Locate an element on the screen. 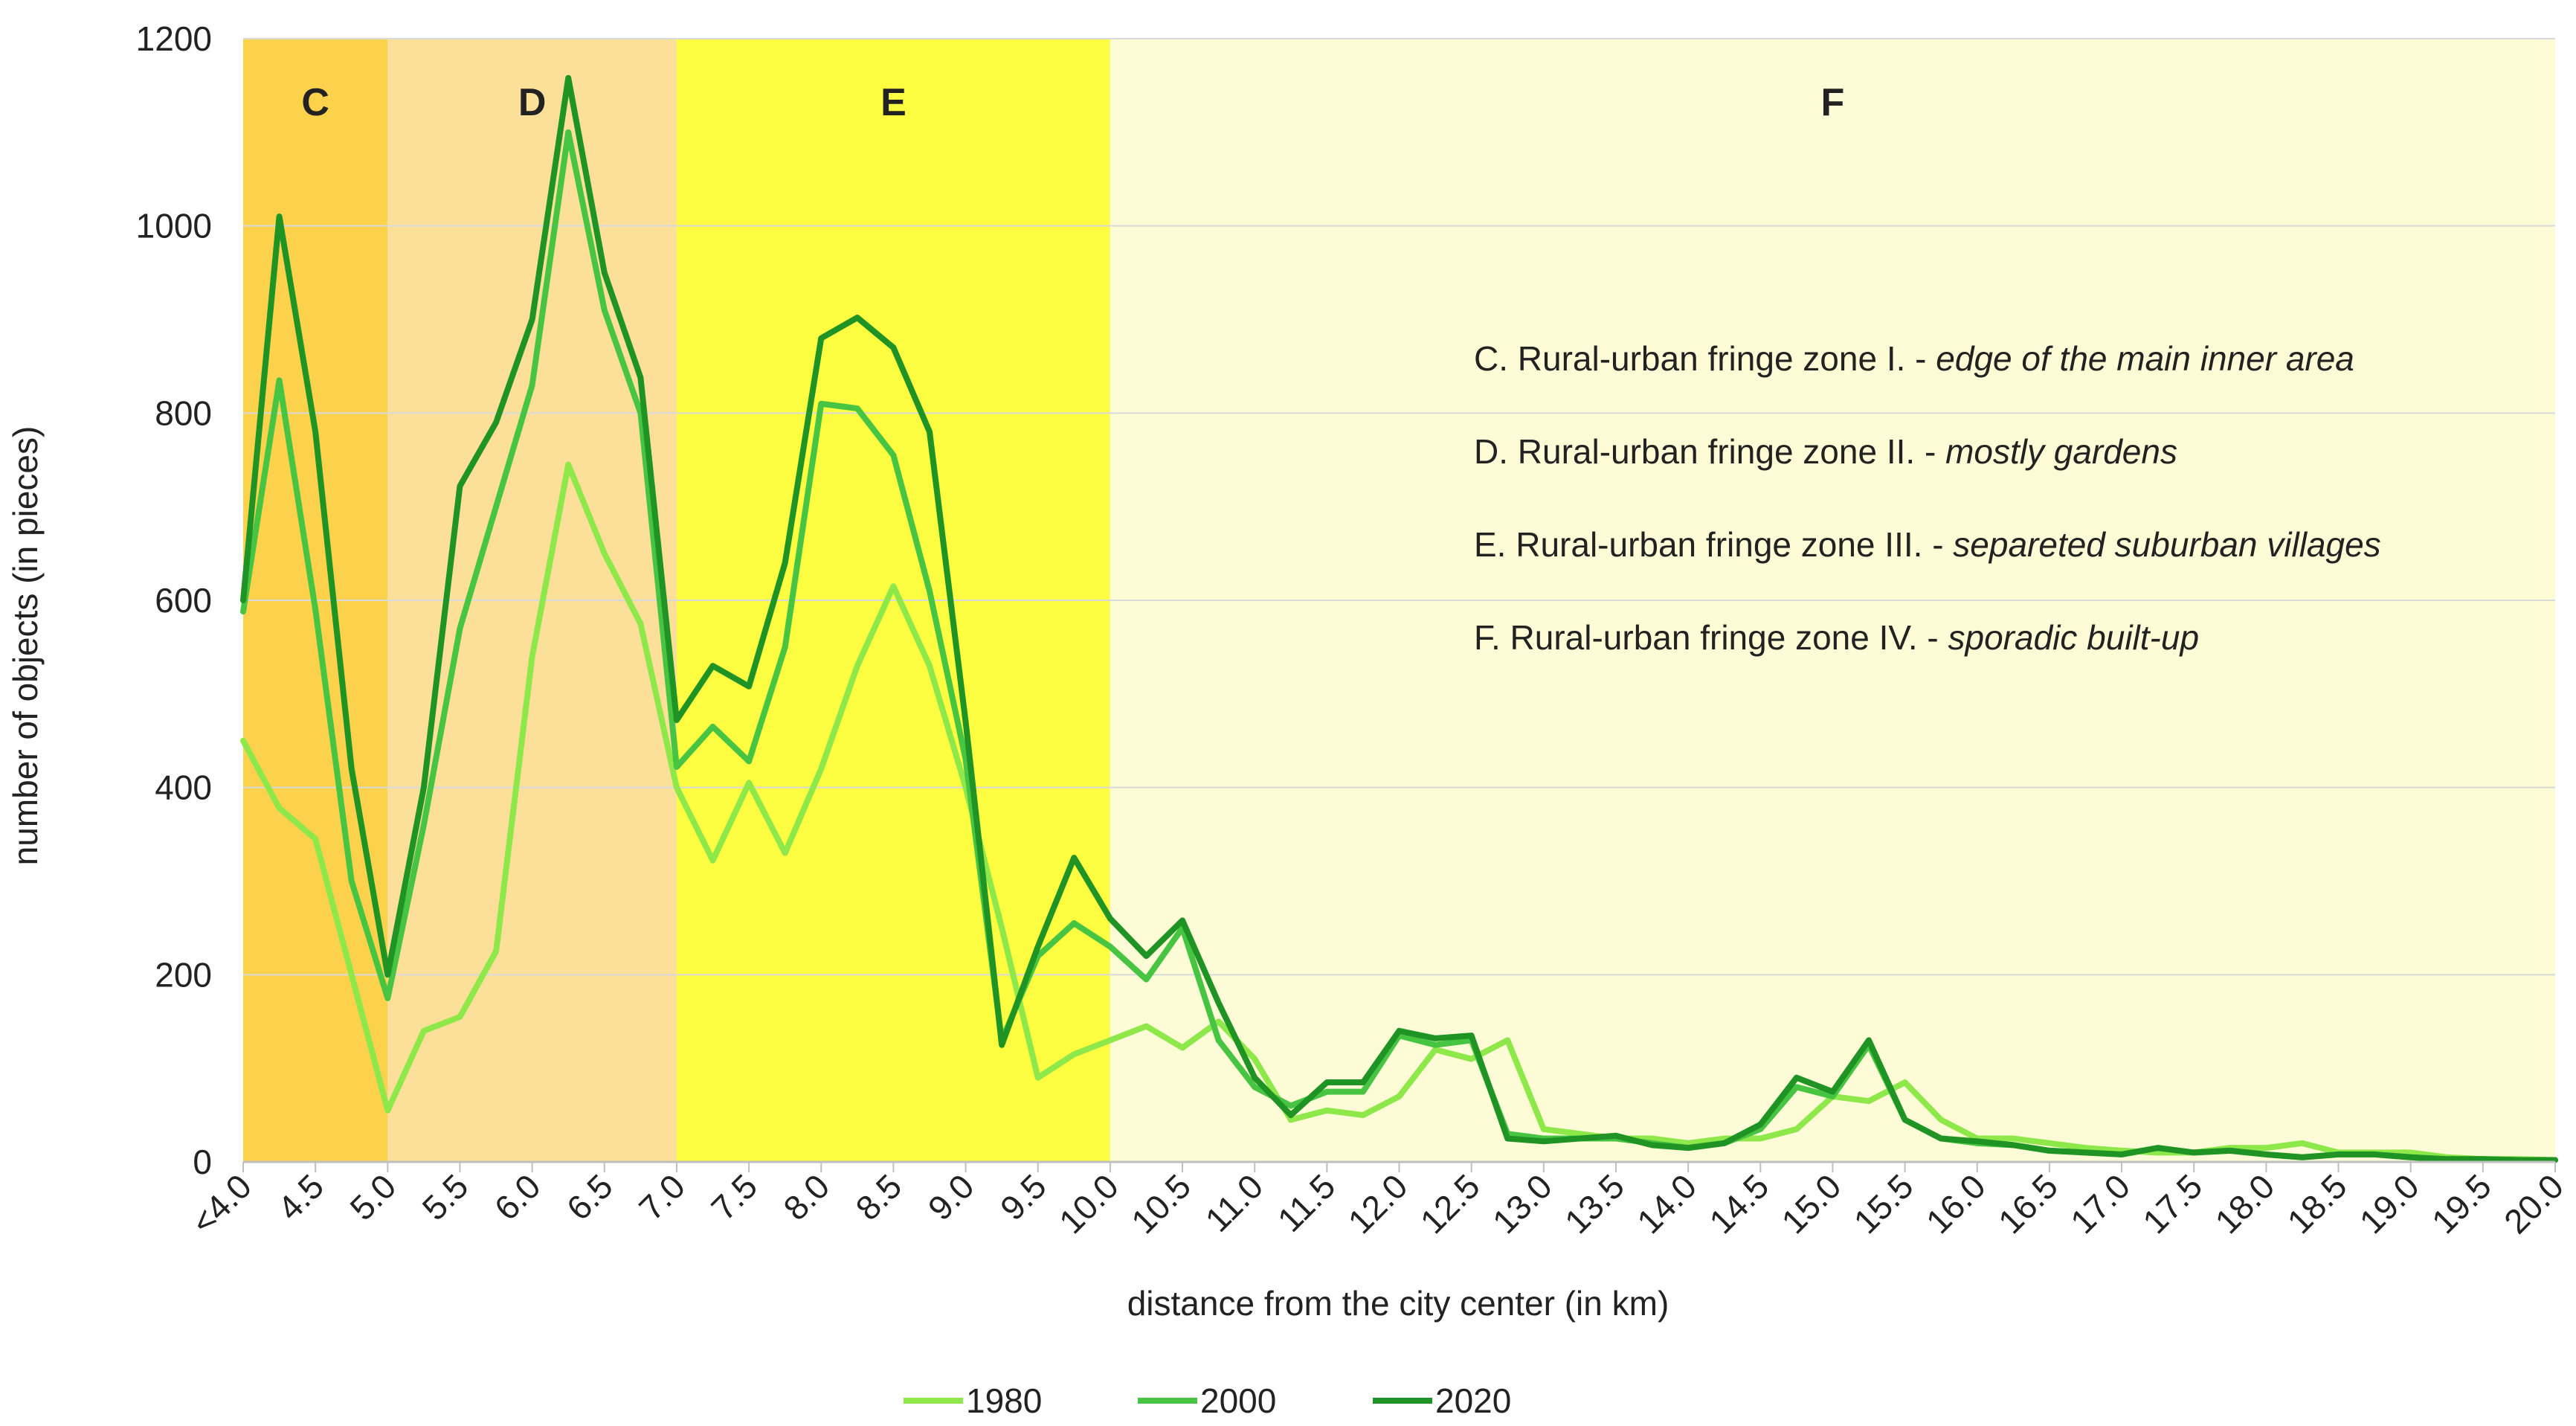  y-tick-label: 800 is located at coordinates (183, 413).